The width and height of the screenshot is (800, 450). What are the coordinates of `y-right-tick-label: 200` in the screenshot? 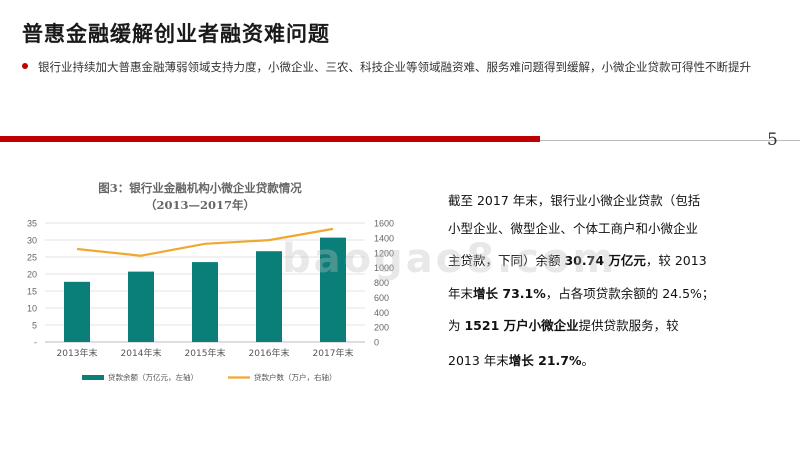 It's located at (381, 328).